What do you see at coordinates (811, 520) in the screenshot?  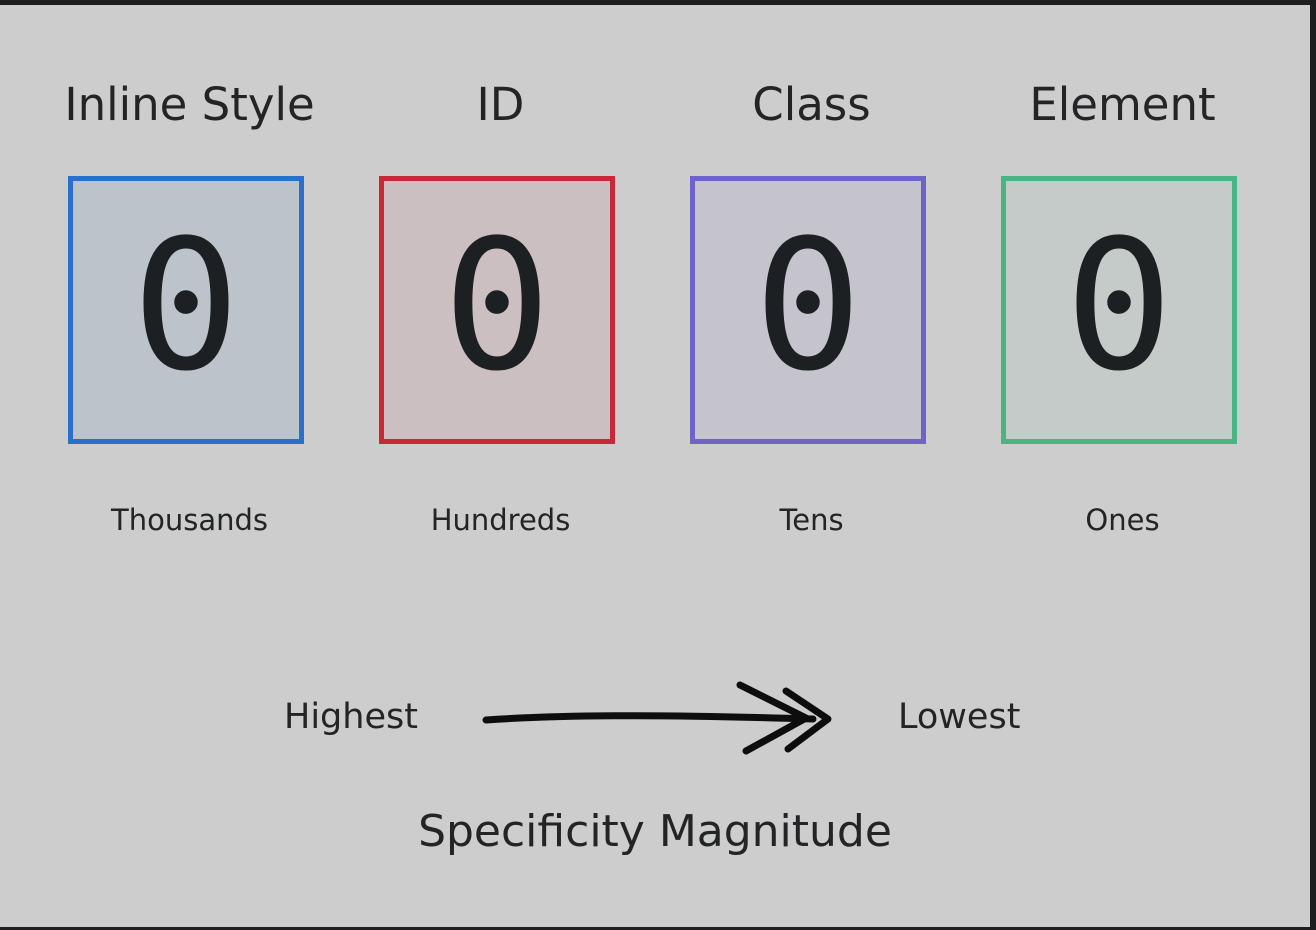 I see `column-sublabel: Tens` at bounding box center [811, 520].